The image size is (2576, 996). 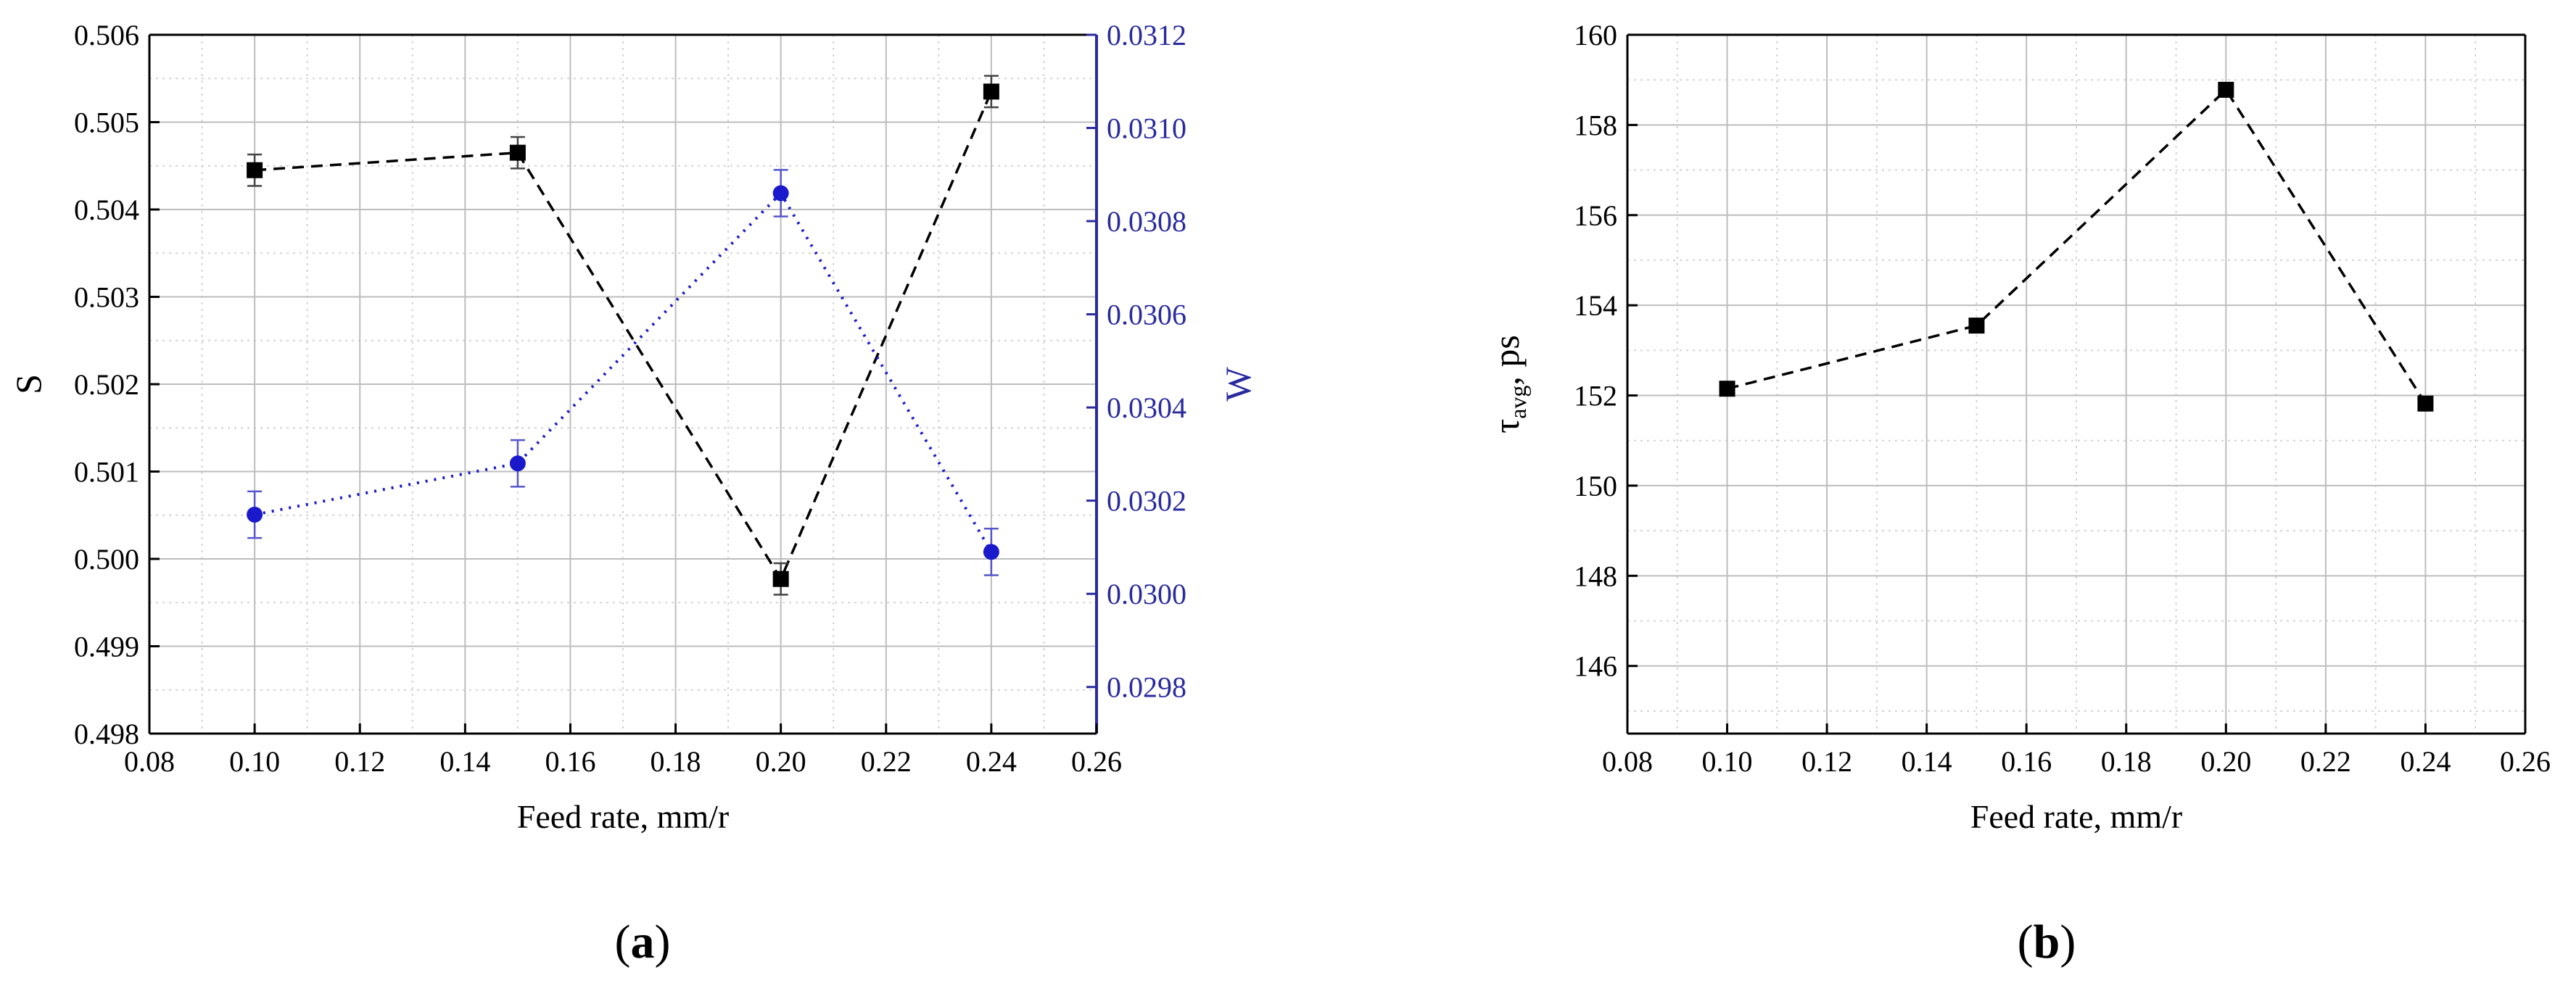 What do you see at coordinates (1595, 216) in the screenshot?
I see `y-tick-label: 156` at bounding box center [1595, 216].